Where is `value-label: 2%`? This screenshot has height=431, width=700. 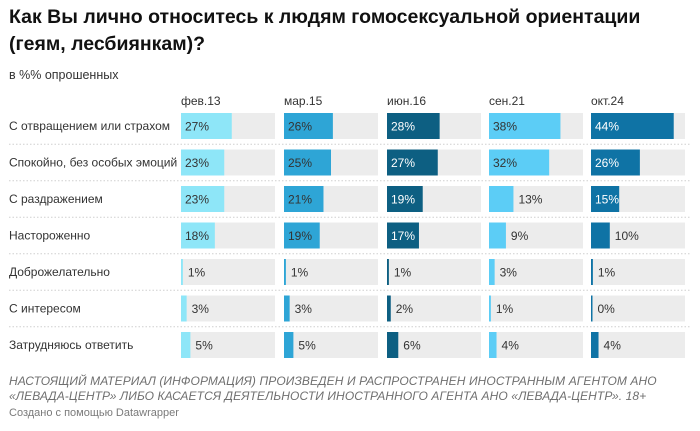 value-label: 2% is located at coordinates (405, 309).